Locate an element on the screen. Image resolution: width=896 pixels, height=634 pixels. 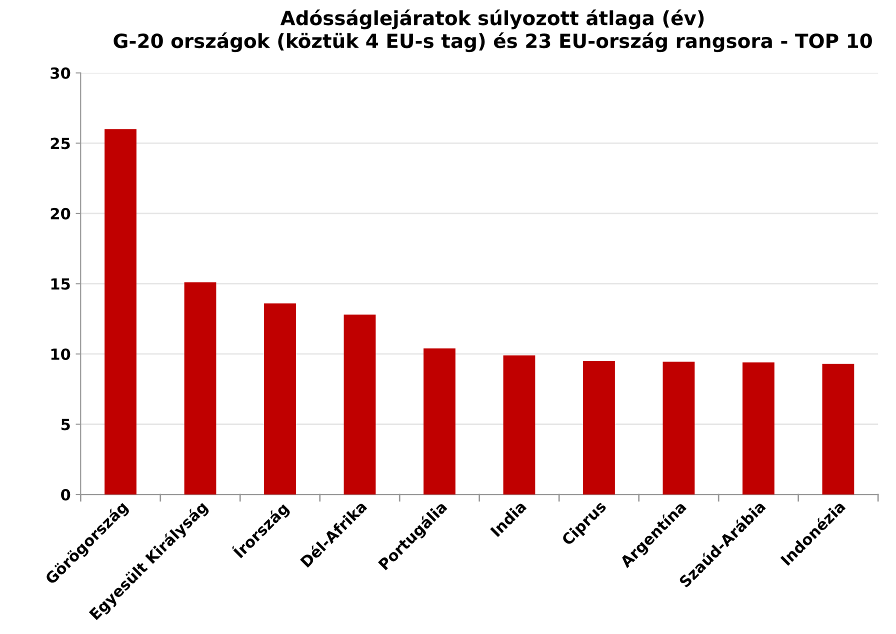
y-tick-label: 5 is located at coordinates (65, 424).